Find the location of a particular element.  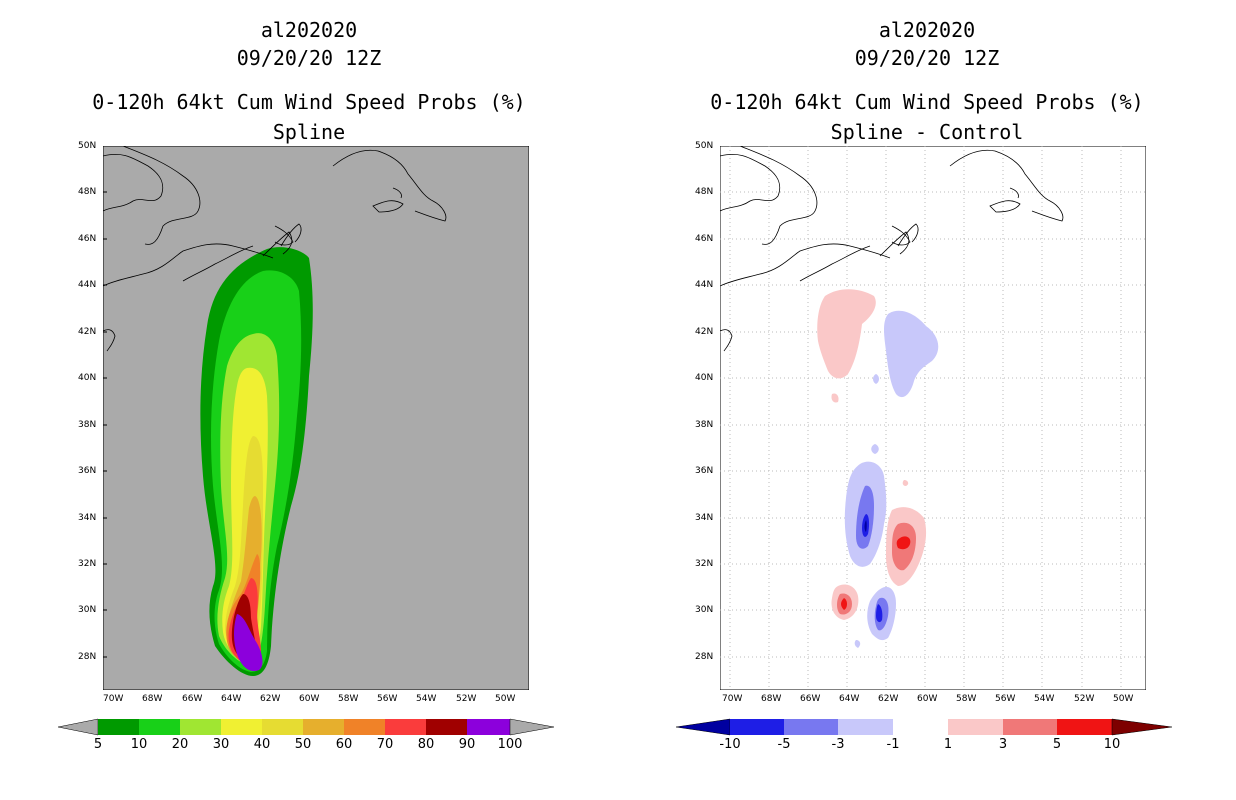

left-lon-label: 52W is located at coordinates (466, 699).